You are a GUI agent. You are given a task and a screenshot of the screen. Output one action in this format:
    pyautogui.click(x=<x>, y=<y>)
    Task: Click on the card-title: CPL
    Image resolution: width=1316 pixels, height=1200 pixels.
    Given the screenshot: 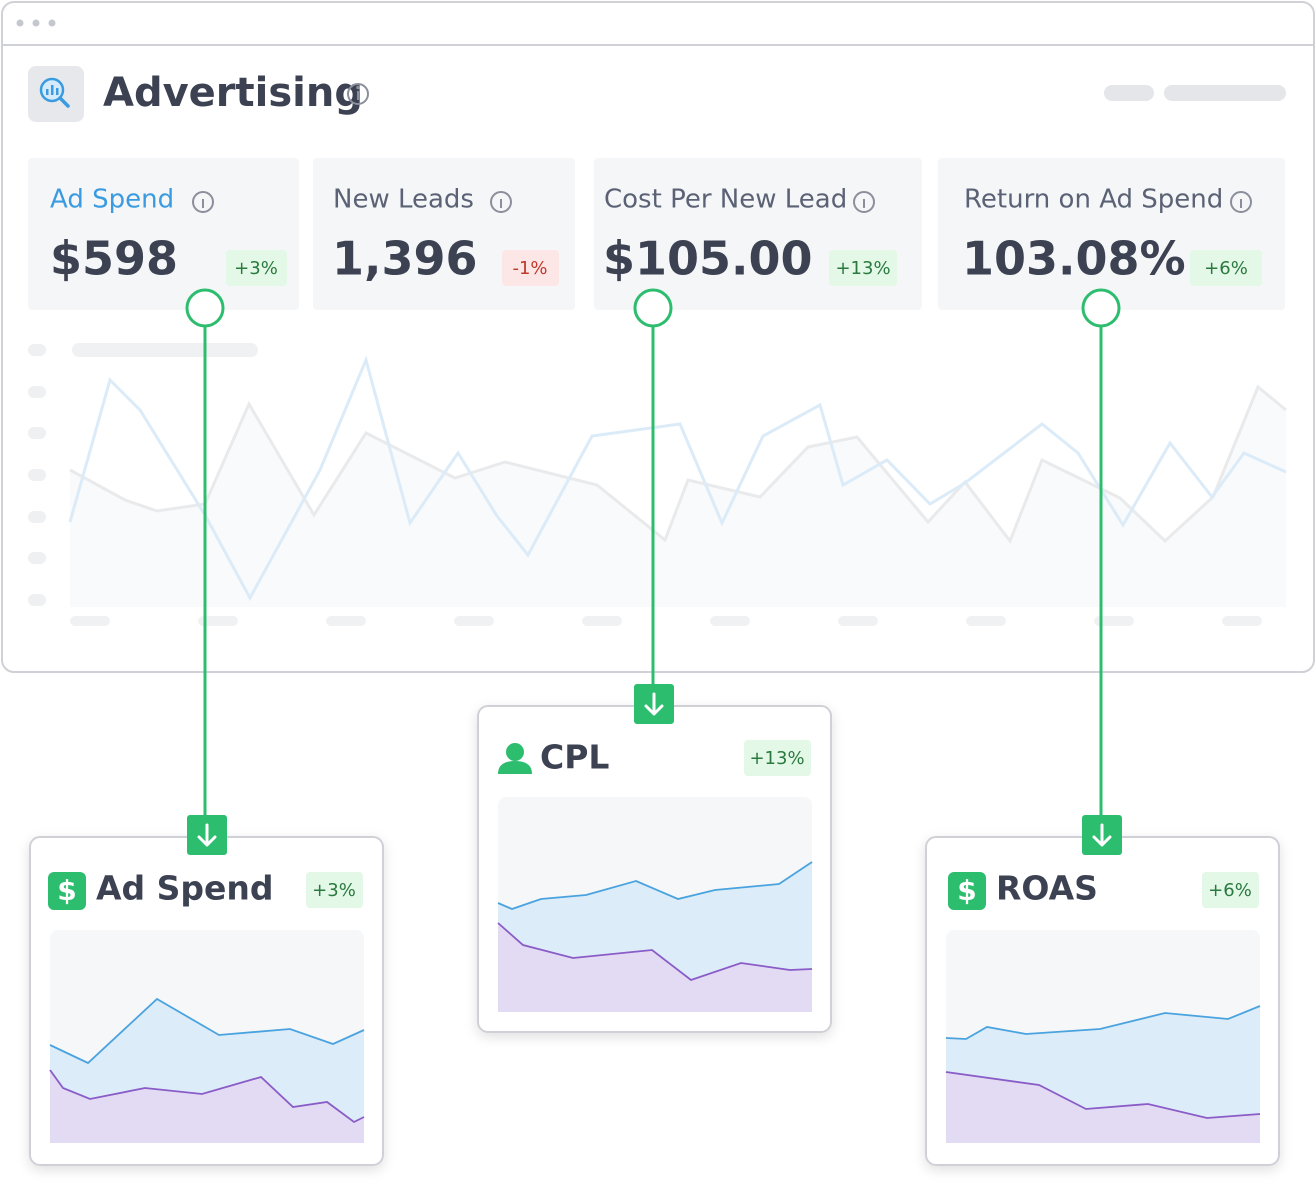 What is the action you would take?
    pyautogui.click(x=574, y=757)
    